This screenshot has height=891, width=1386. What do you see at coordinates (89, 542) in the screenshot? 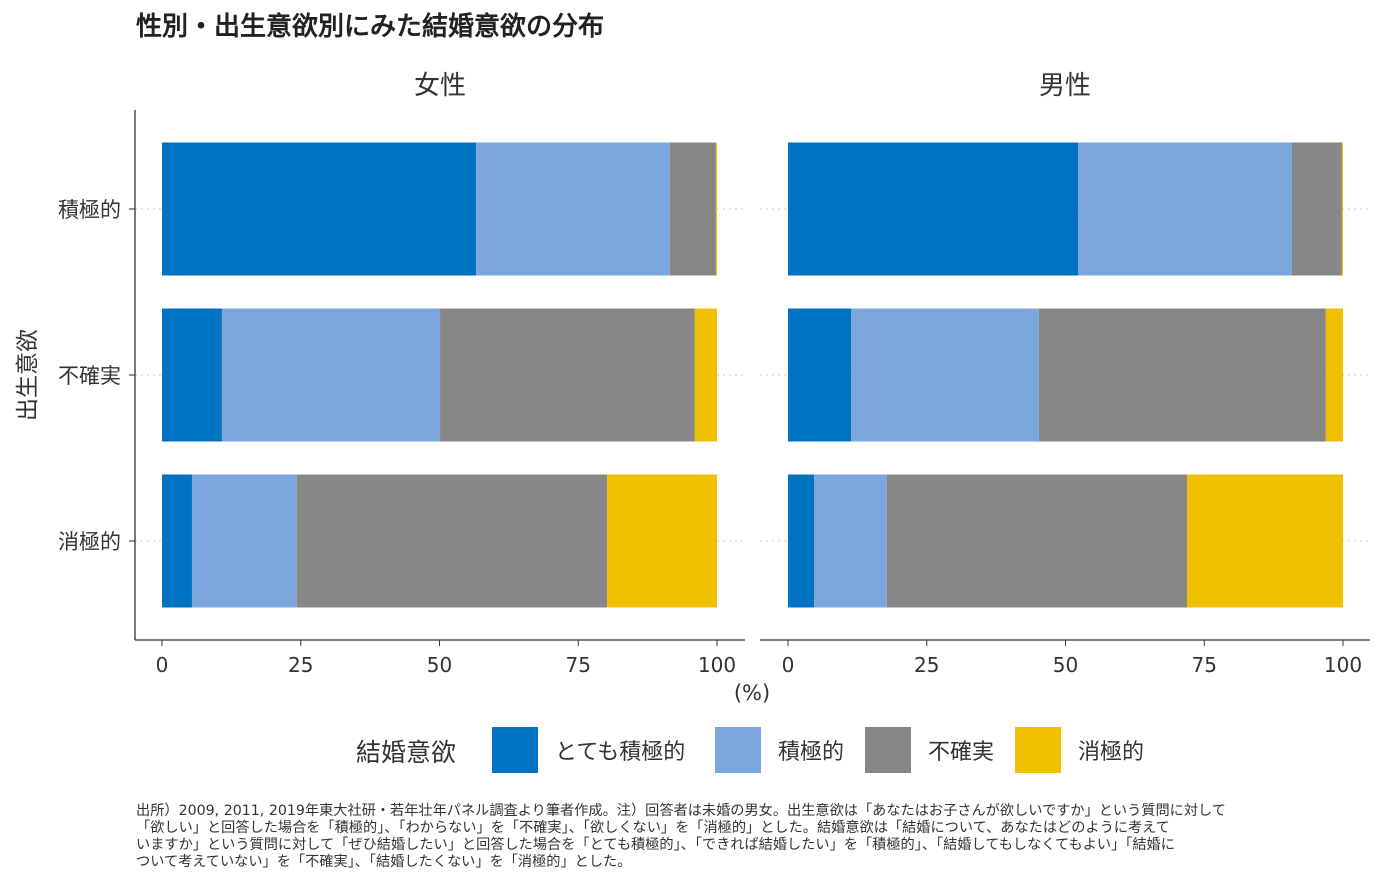
I see `y-tick-label: 消極的` at bounding box center [89, 542].